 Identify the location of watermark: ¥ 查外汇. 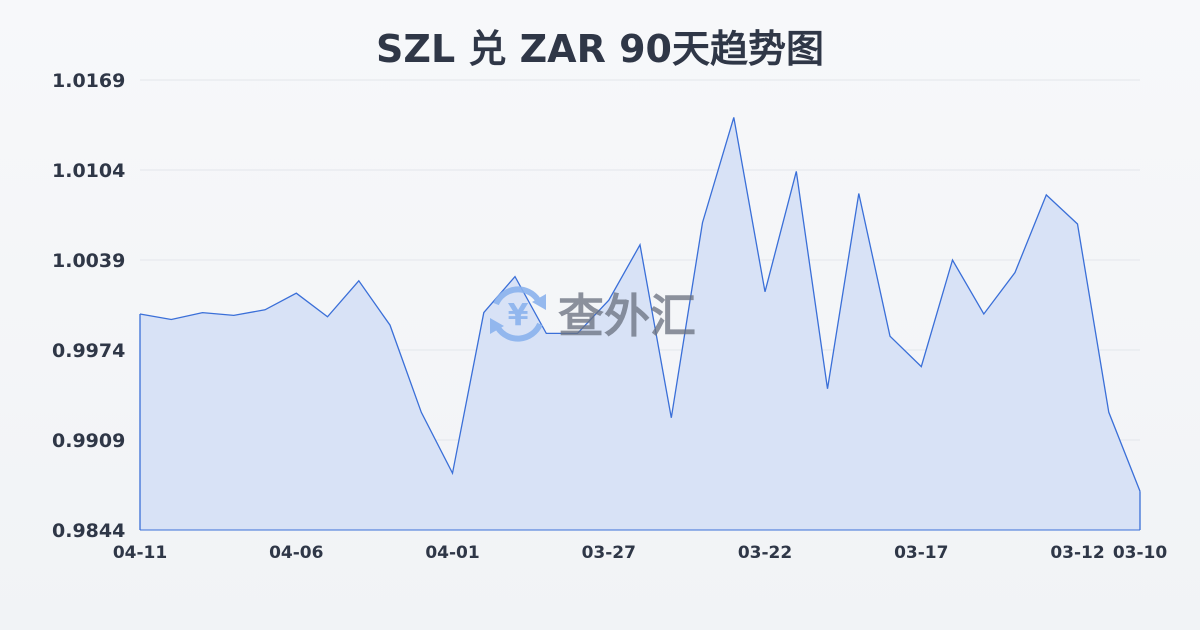
(593, 314).